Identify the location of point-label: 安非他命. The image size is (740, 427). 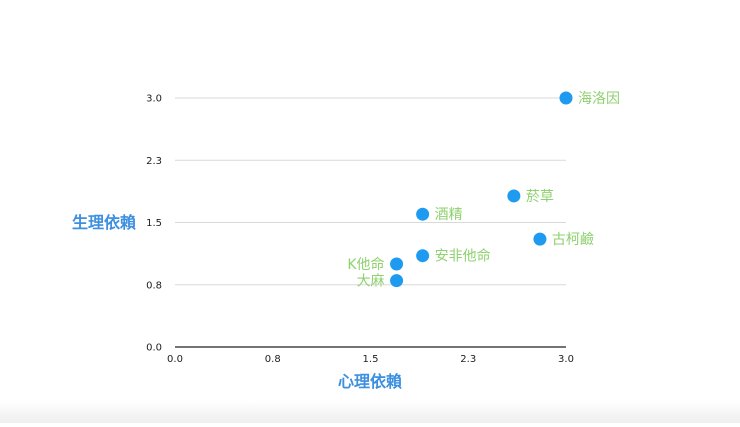
(463, 256).